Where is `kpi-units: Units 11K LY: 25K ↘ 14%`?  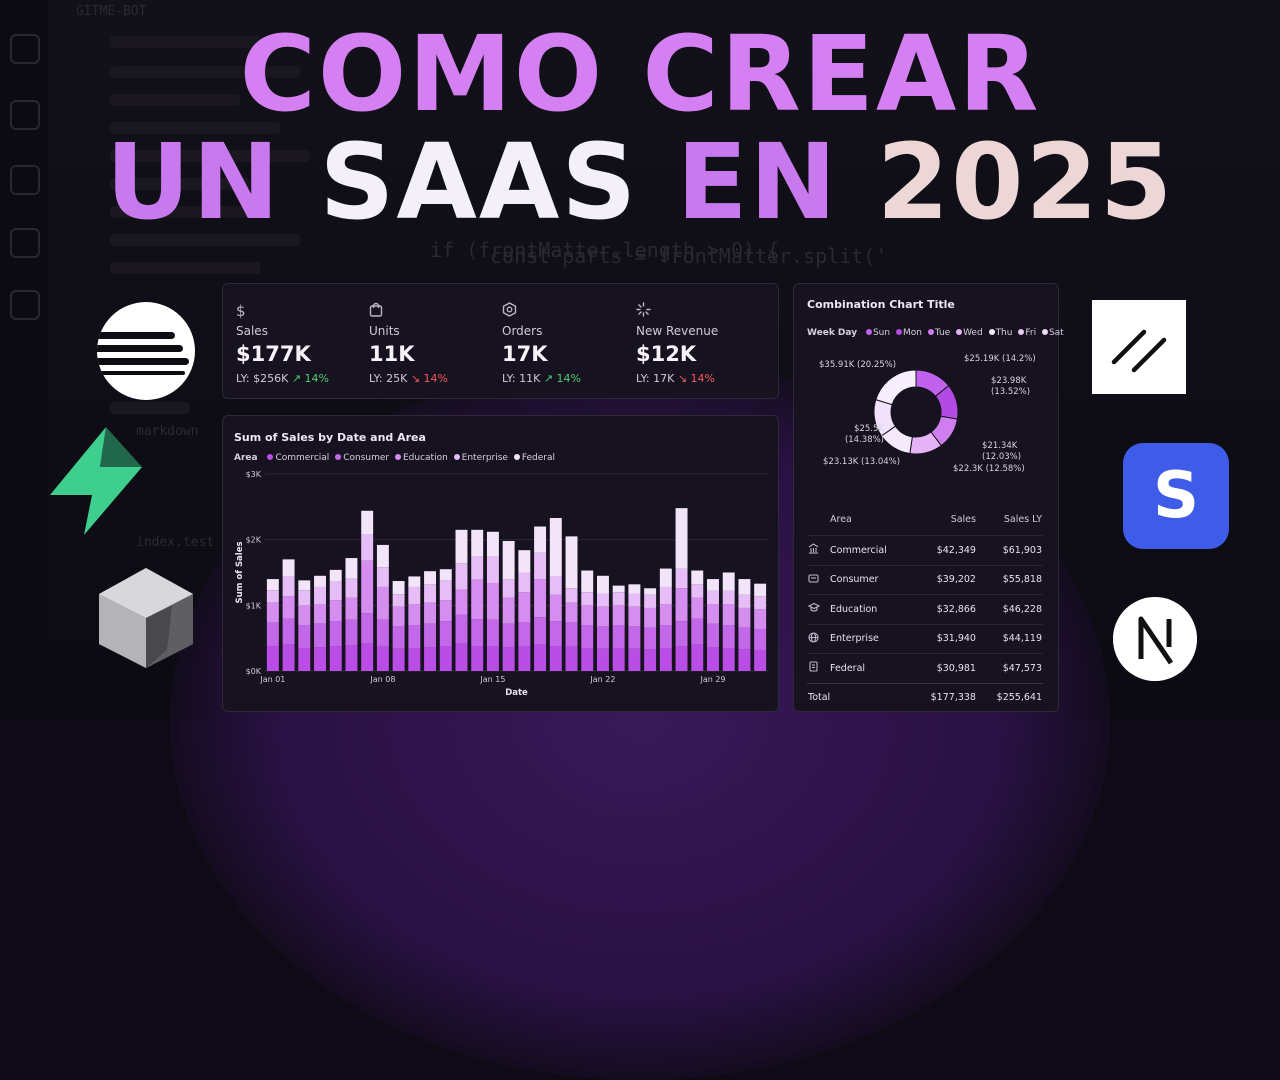 kpi-units: Units 11K LY: 25K ↘ 14% is located at coordinates (431, 343).